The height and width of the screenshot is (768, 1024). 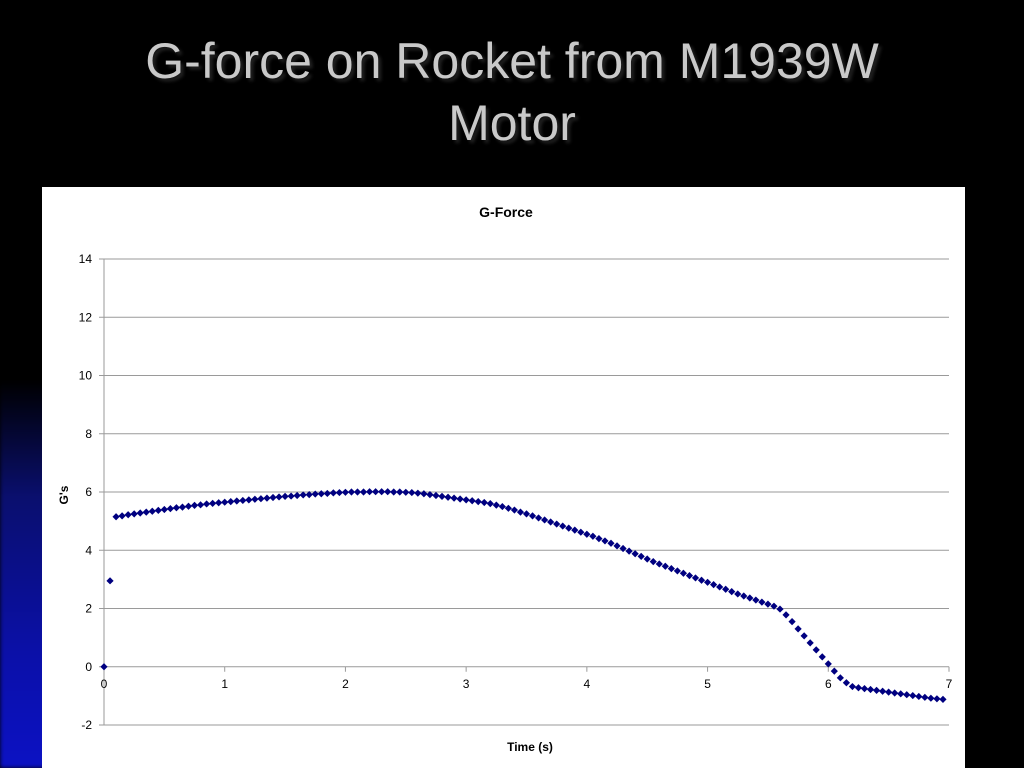 What do you see at coordinates (86, 317) in the screenshot?
I see `y-tick-label: 12` at bounding box center [86, 317].